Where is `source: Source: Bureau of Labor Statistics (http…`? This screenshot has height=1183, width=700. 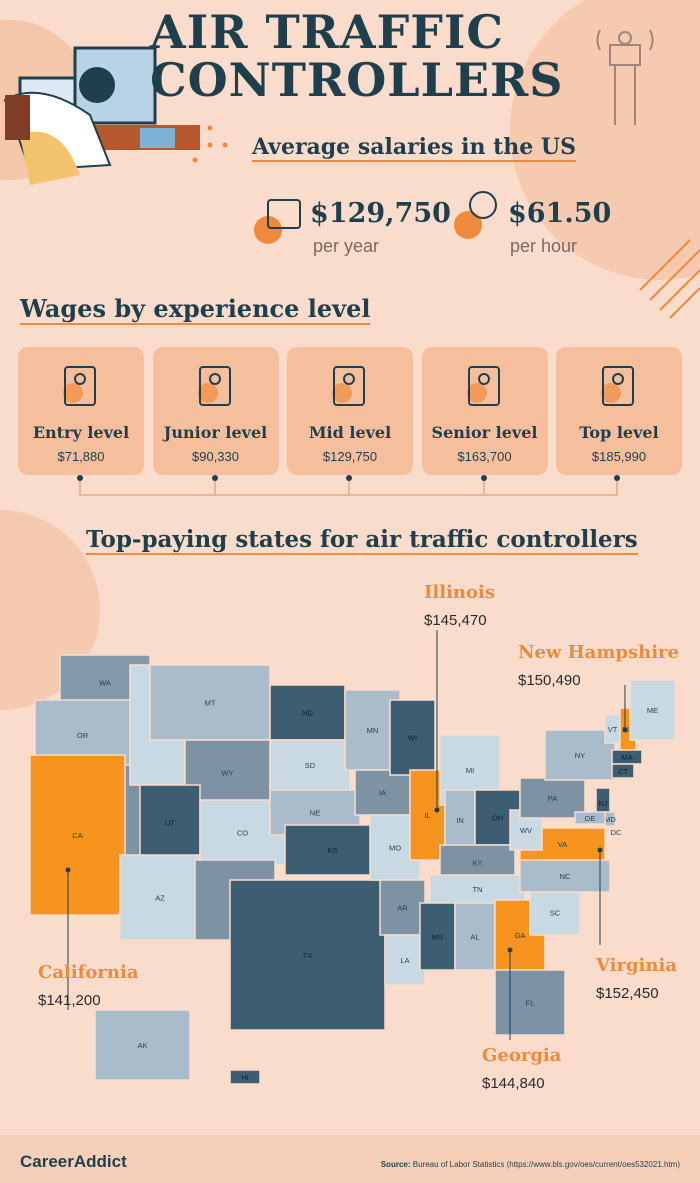
source: Source: Bureau of Labor Statistics (http… is located at coordinates (530, 1164).